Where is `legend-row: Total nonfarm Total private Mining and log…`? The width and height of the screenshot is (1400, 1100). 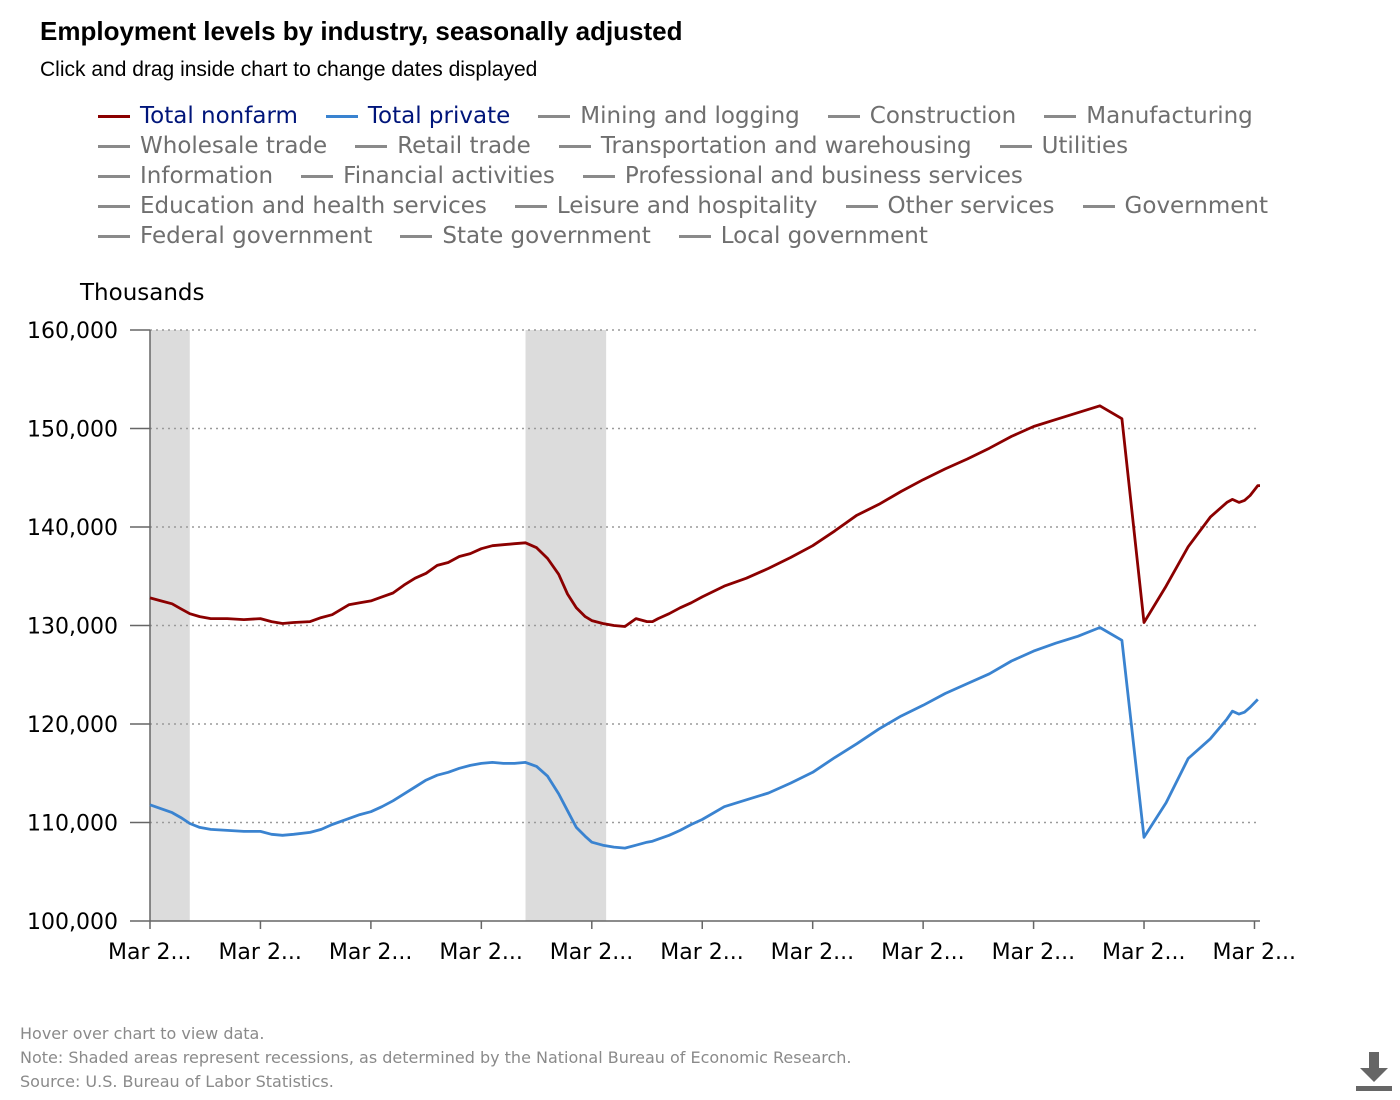 legend-row: Total nonfarm Total private Mining and log… is located at coordinates (728, 116).